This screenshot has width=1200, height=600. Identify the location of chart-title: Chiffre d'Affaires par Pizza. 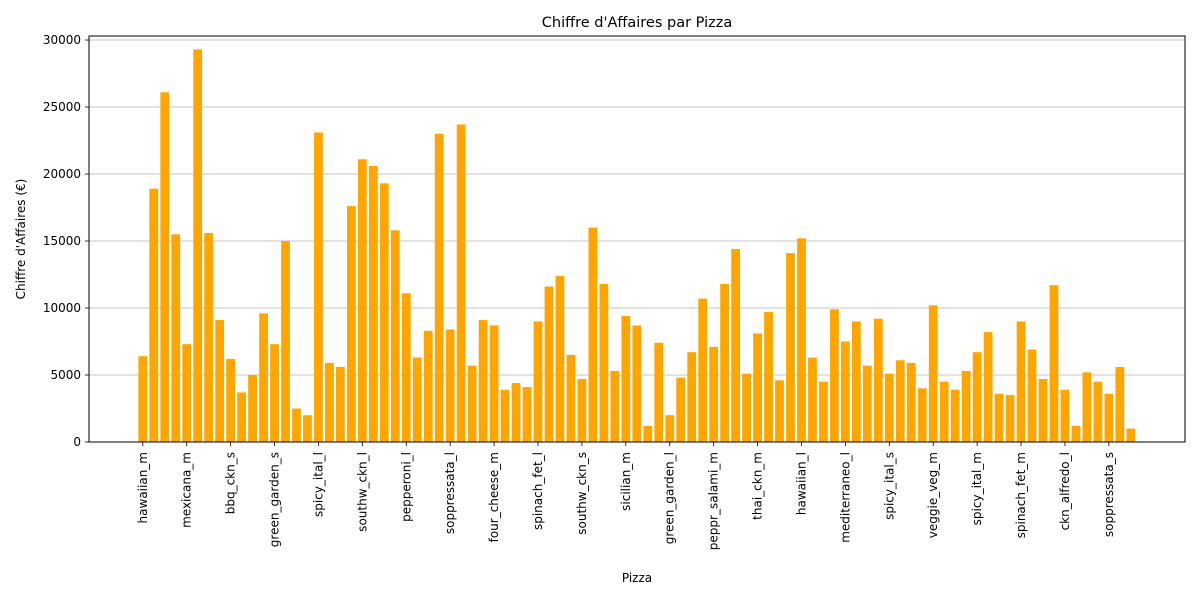
(637, 23).